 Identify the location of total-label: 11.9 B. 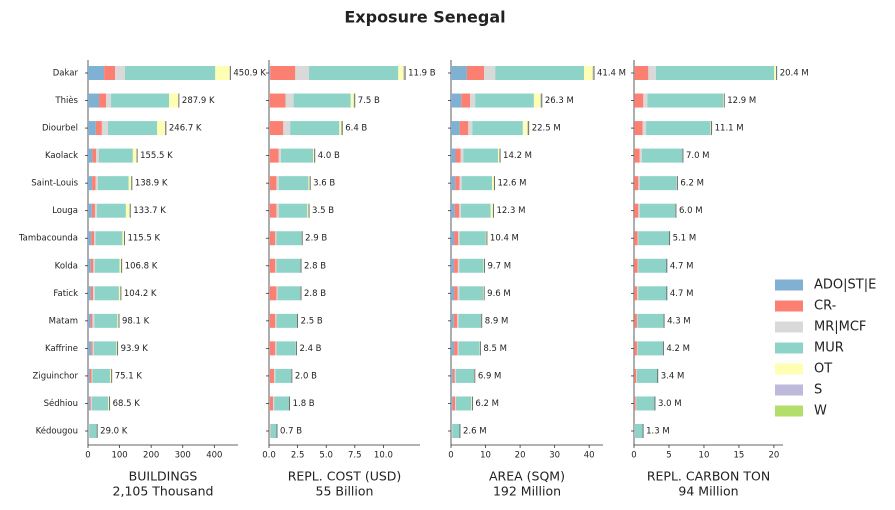
(422, 74).